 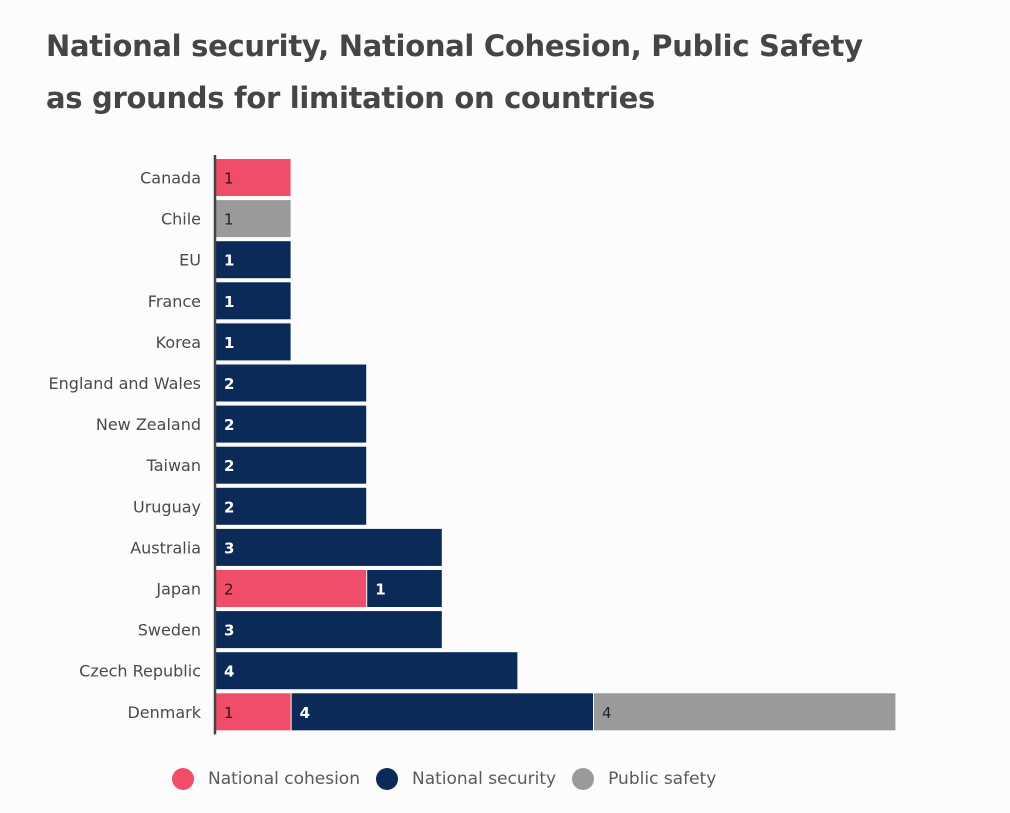 I want to click on category-label: EU, so click(x=190, y=260).